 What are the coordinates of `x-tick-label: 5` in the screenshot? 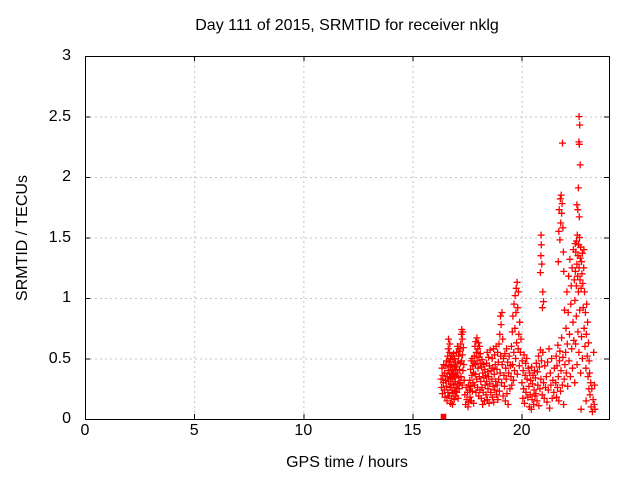 It's located at (194, 430).